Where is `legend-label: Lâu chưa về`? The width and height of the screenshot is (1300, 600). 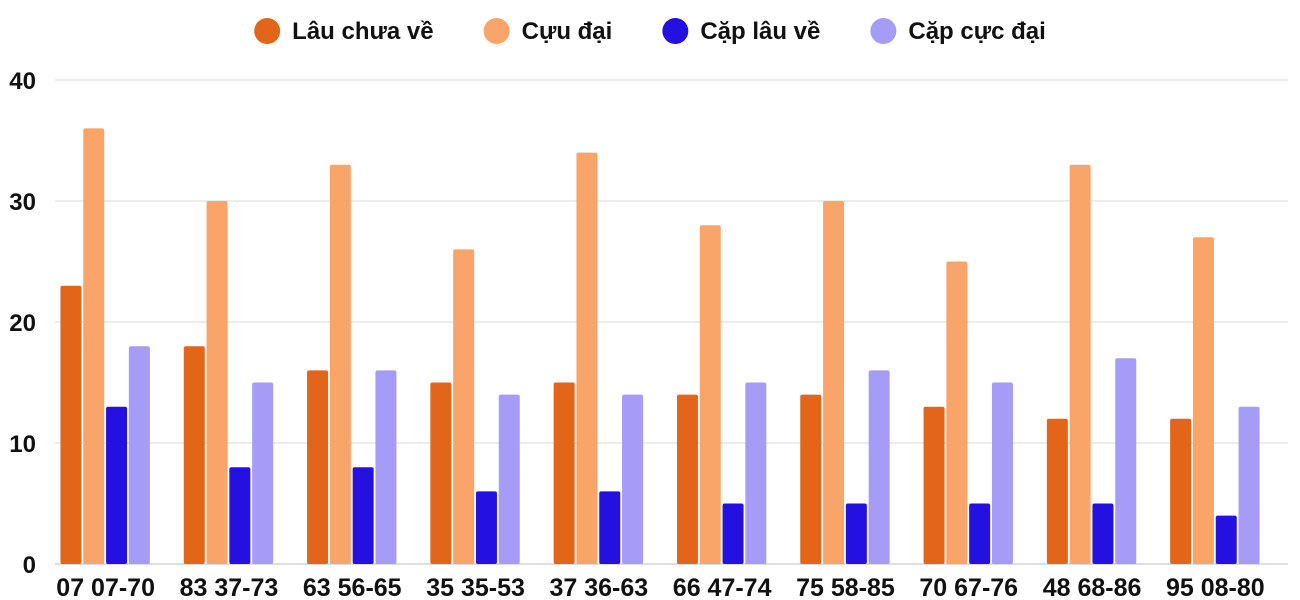
legend-label: Lâu chưa về is located at coordinates (362, 31).